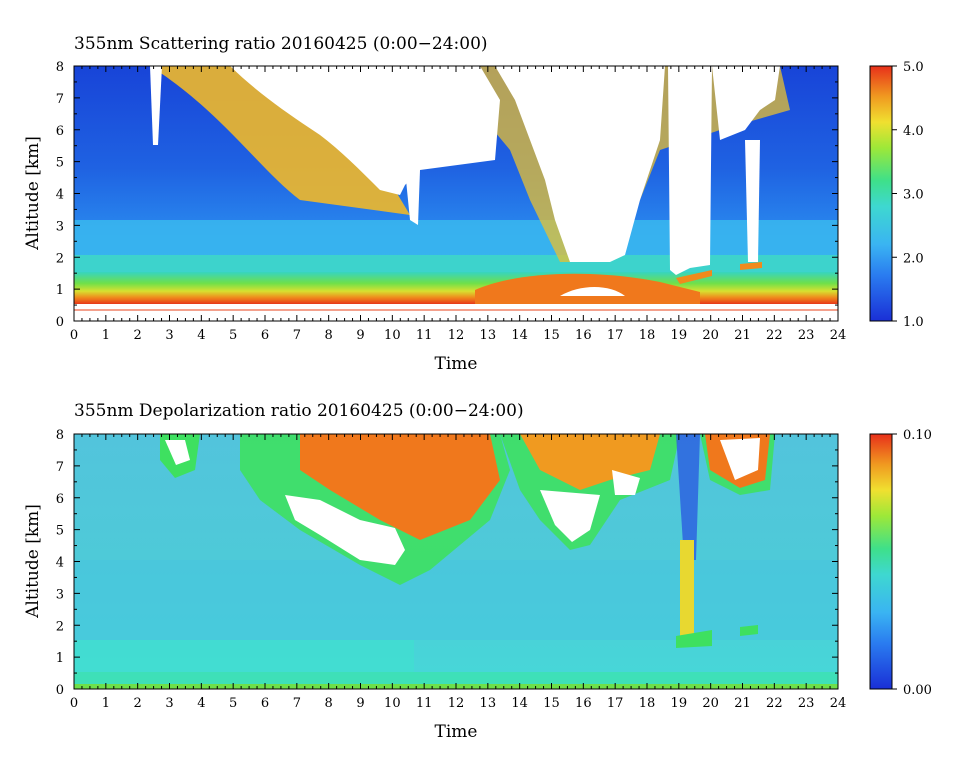 This screenshot has width=960, height=770. Describe the element at coordinates (456, 678) in the screenshot. I see `depolarization-surface-band` at that location.